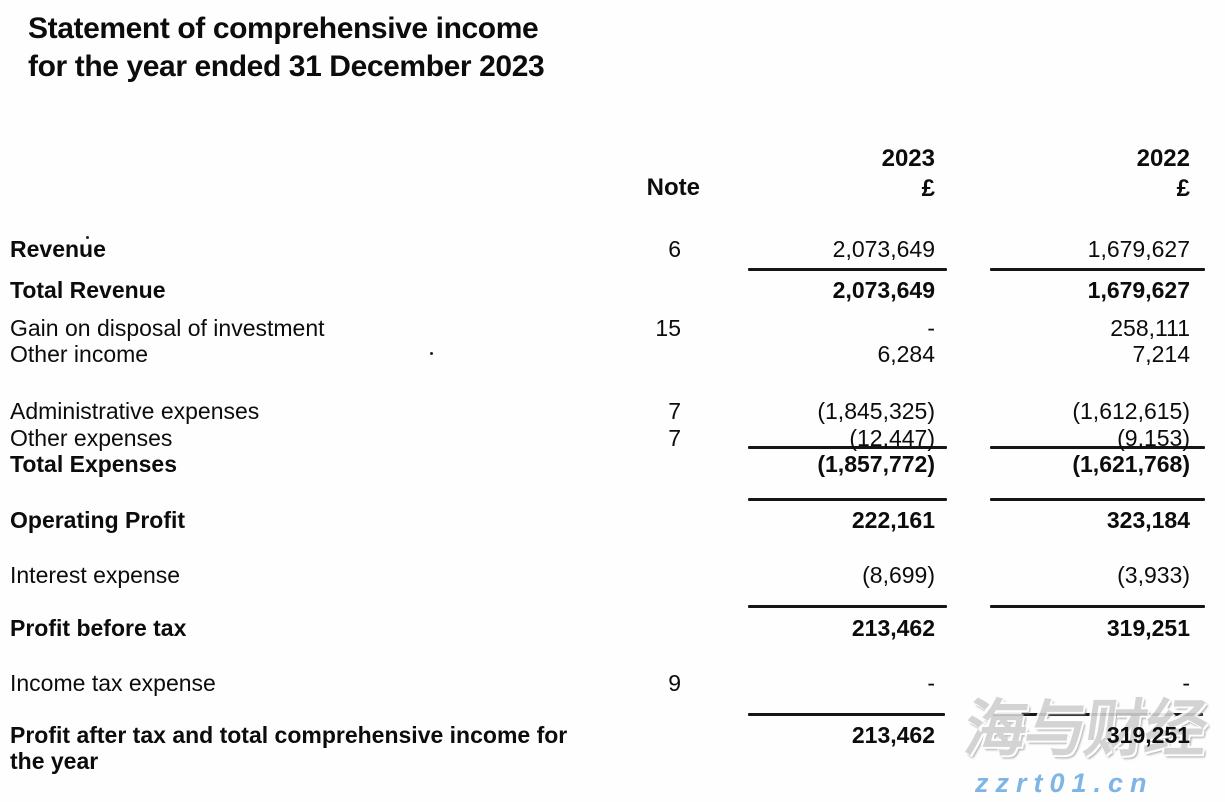 This screenshot has width=1225, height=802. Describe the element at coordinates (94, 464) in the screenshot. I see `row-label: Total Expenses` at that location.